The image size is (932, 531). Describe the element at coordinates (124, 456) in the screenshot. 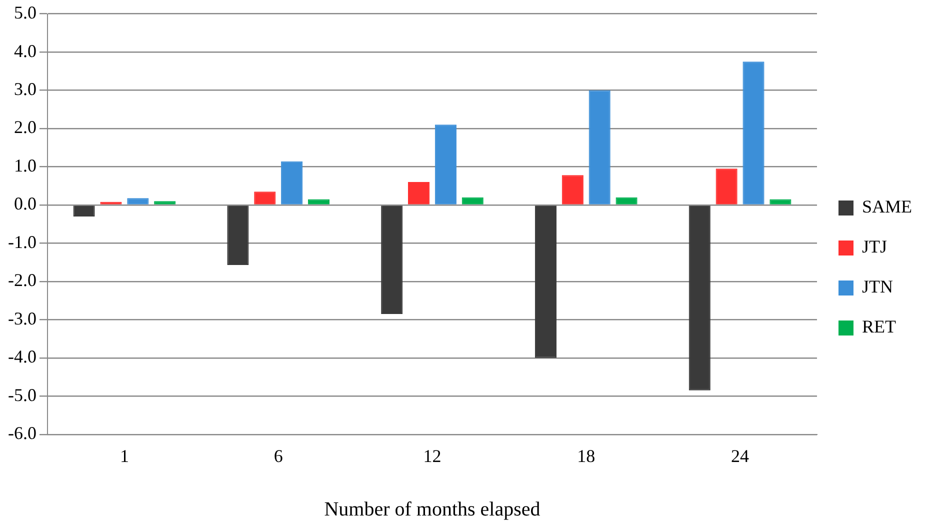

I see `x-tick-label: 1` at that location.